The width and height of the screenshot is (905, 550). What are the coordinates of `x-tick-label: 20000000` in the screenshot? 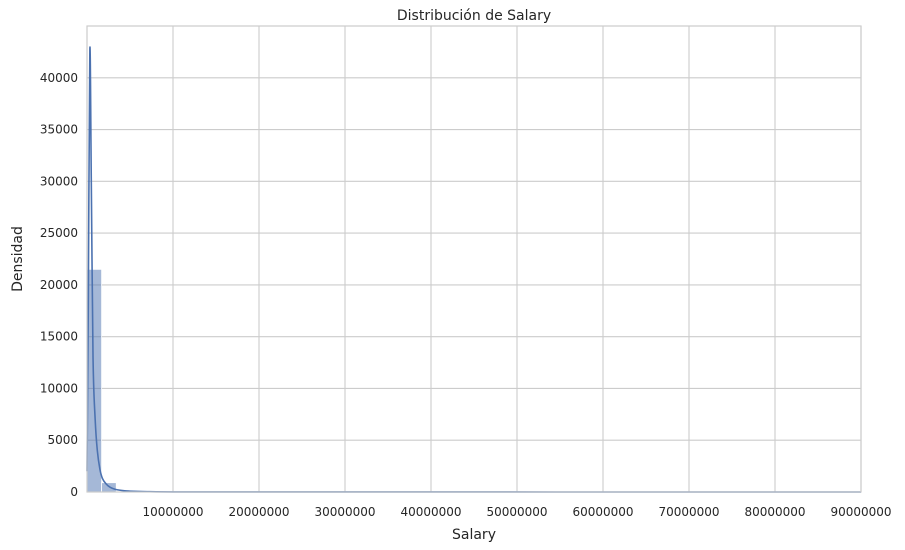 It's located at (258, 512).